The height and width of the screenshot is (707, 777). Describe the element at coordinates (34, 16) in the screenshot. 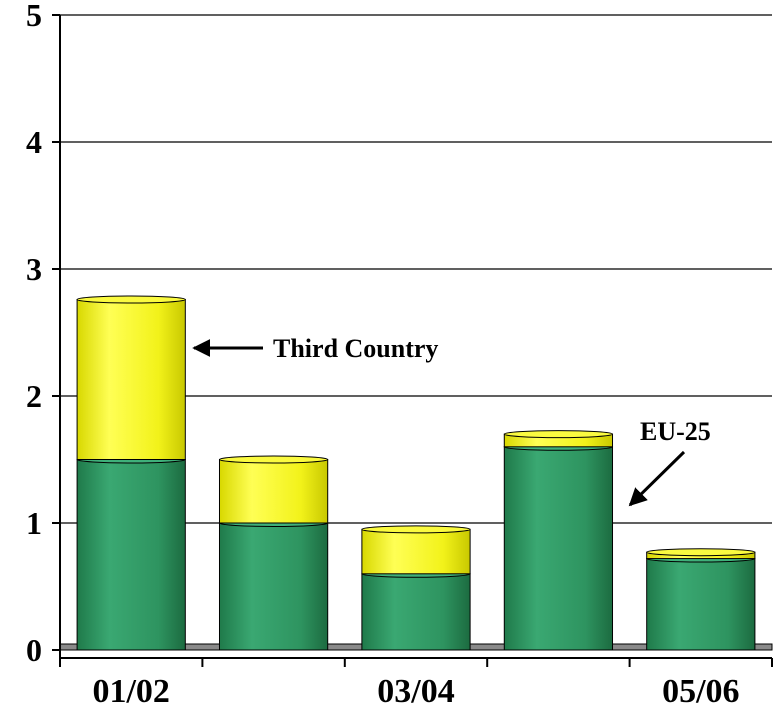

I see `y-tick-label-5: 5` at that location.